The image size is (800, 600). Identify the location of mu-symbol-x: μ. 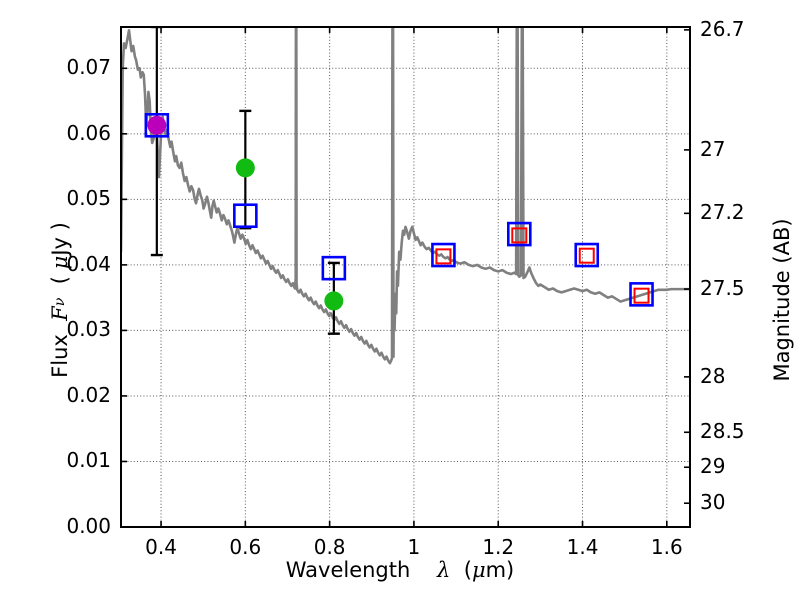
(478, 570).